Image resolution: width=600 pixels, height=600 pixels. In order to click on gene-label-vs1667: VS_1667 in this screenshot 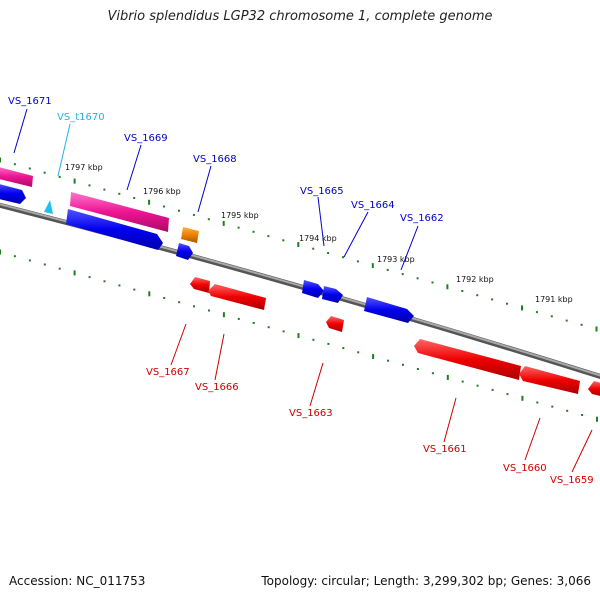, I will do `click(168, 372)`.